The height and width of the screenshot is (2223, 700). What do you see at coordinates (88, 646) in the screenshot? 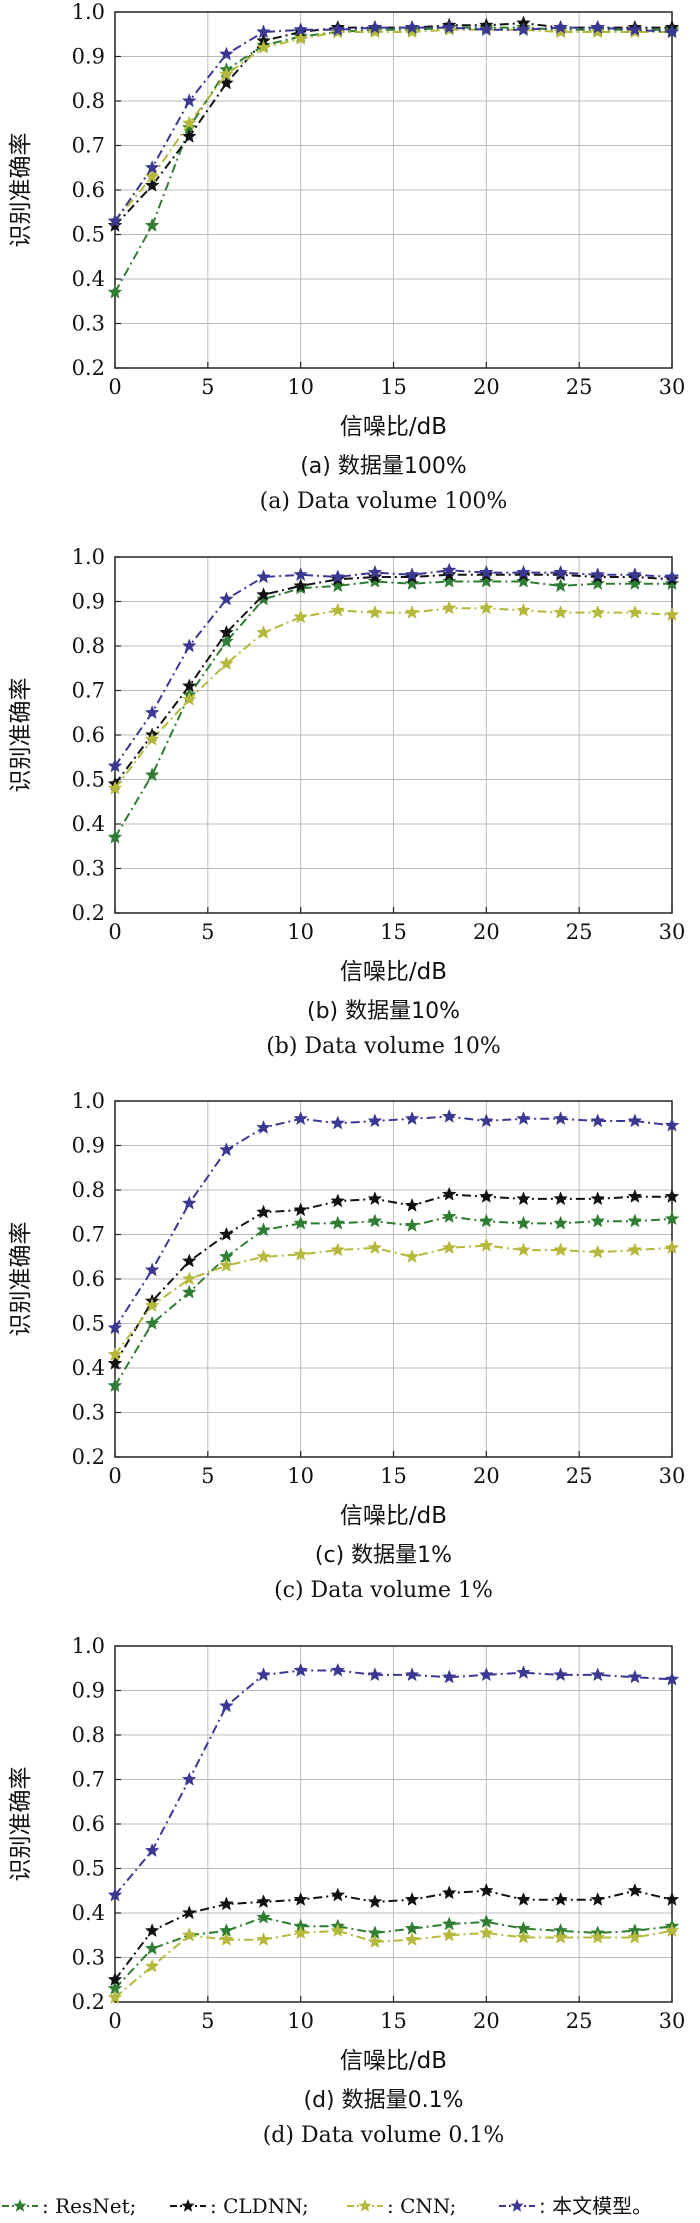
I see `y-tick-label: 0.8` at bounding box center [88, 646].